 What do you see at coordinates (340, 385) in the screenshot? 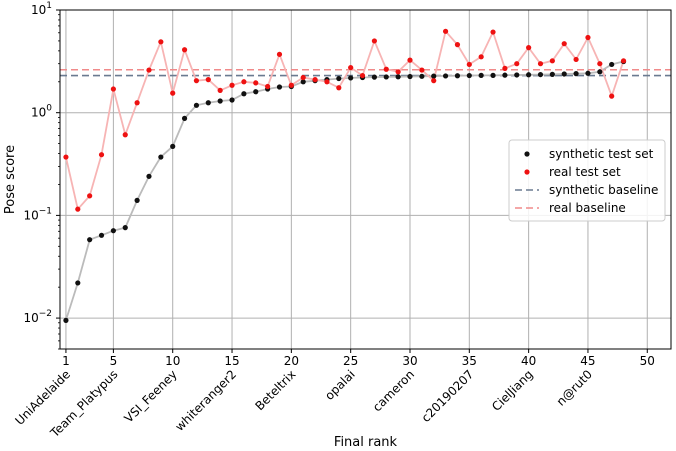
I see `team-label: opalai` at bounding box center [340, 385].